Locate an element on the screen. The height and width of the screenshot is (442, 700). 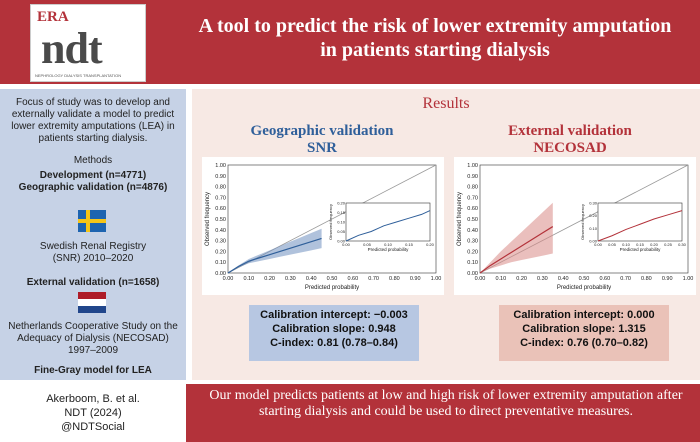
geo-frame is located at coordinates (332, 219).